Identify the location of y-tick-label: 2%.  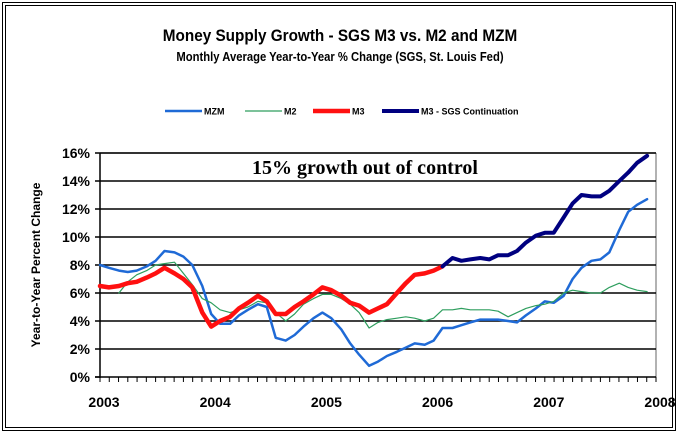
(80, 349).